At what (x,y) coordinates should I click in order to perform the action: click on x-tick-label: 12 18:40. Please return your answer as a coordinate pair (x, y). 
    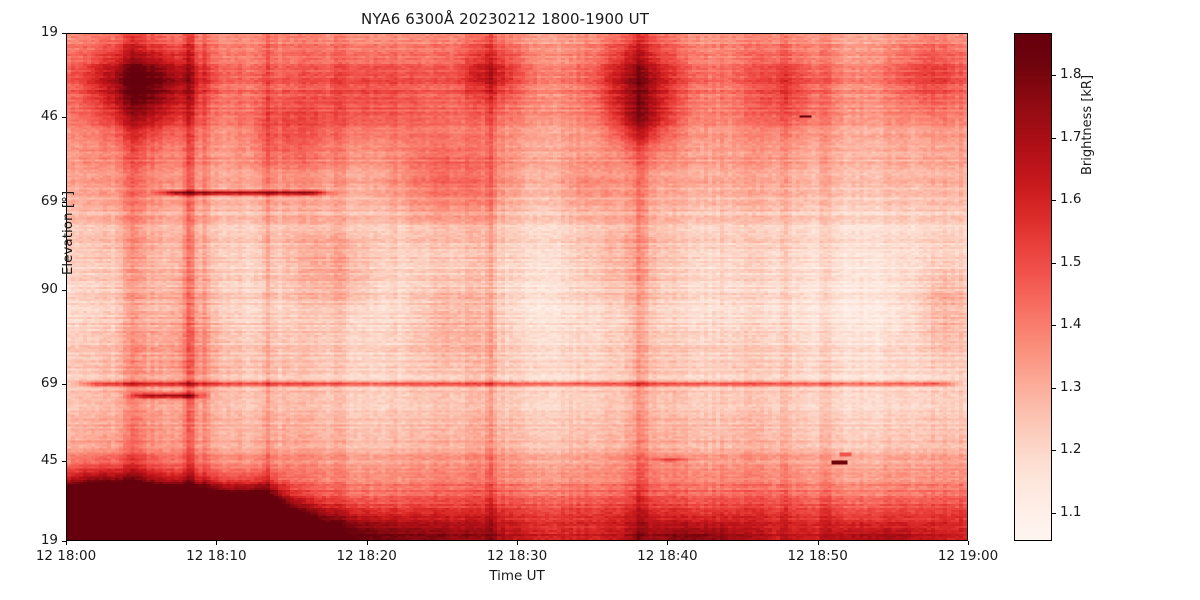
    Looking at the image, I should click on (667, 556).